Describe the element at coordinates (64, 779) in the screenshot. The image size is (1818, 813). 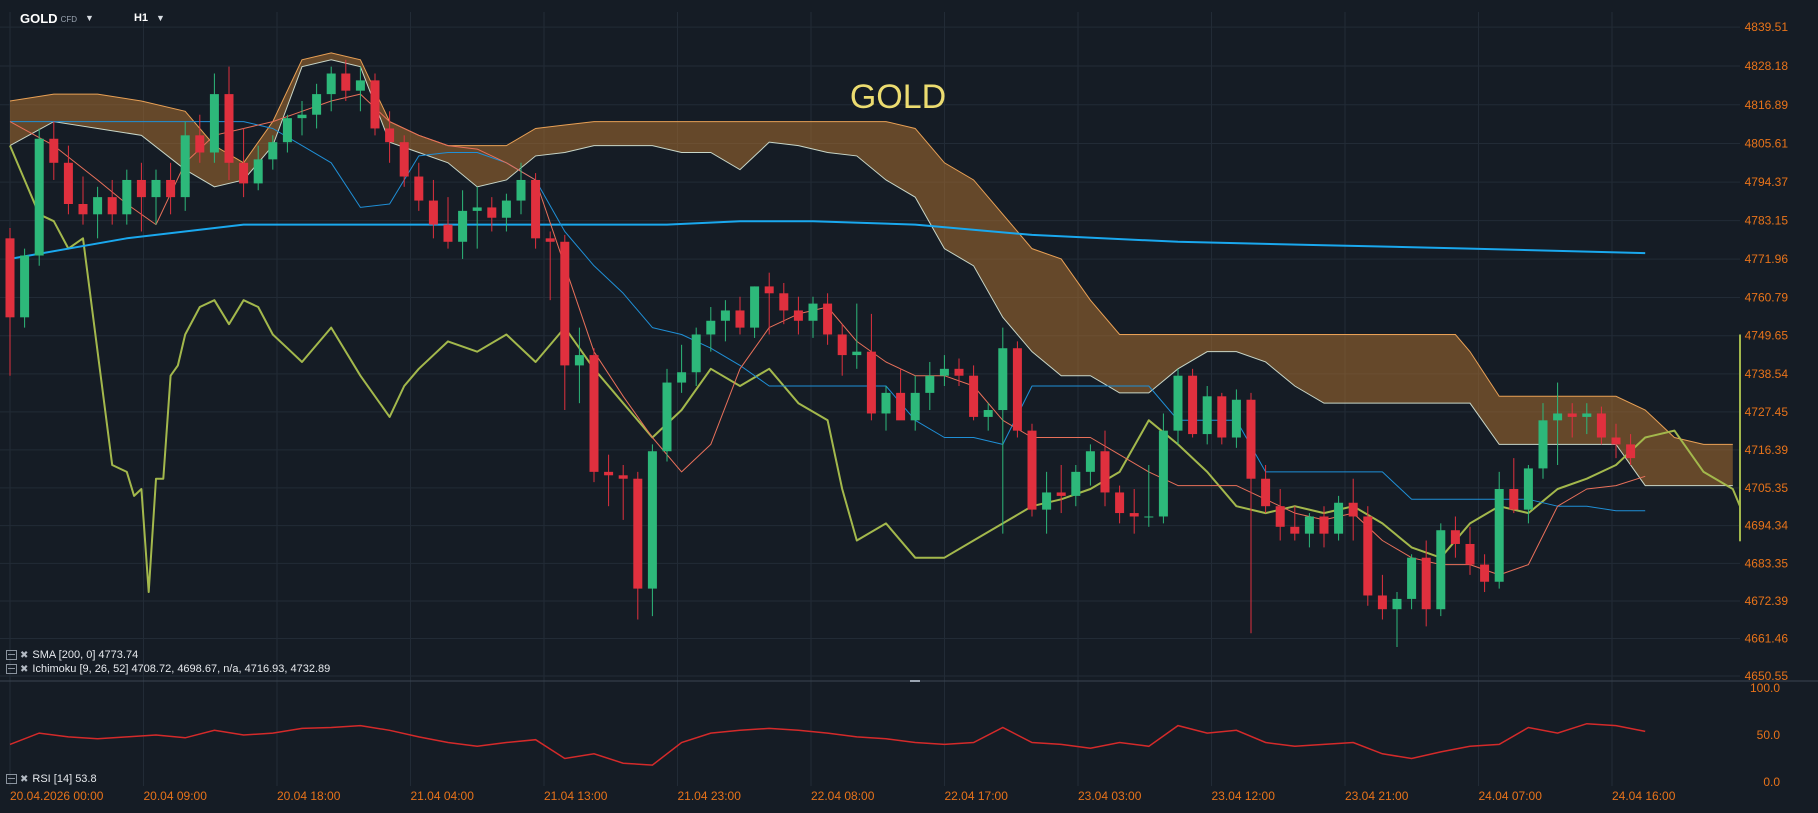
I see `rsi-legend-text: RSI [14] 53.8` at that location.